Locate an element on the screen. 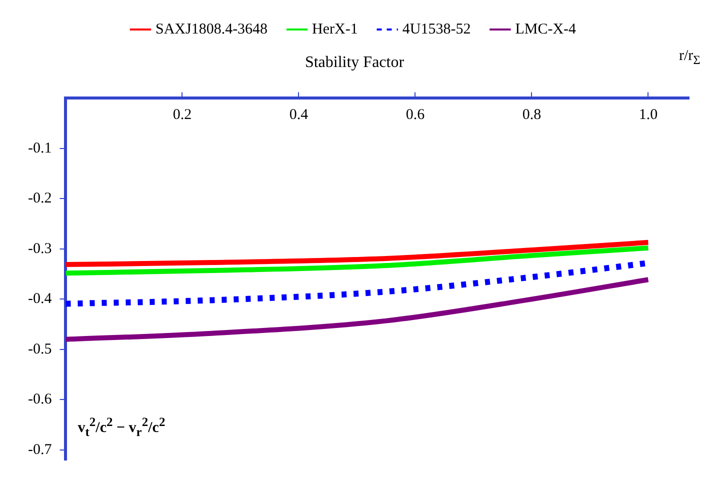  x-tick-label: 0.2 is located at coordinates (182, 115).